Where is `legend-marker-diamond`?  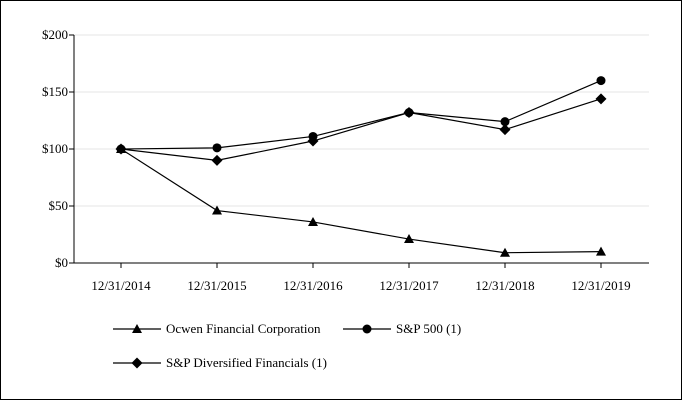 legend-marker-diamond is located at coordinates (137, 363).